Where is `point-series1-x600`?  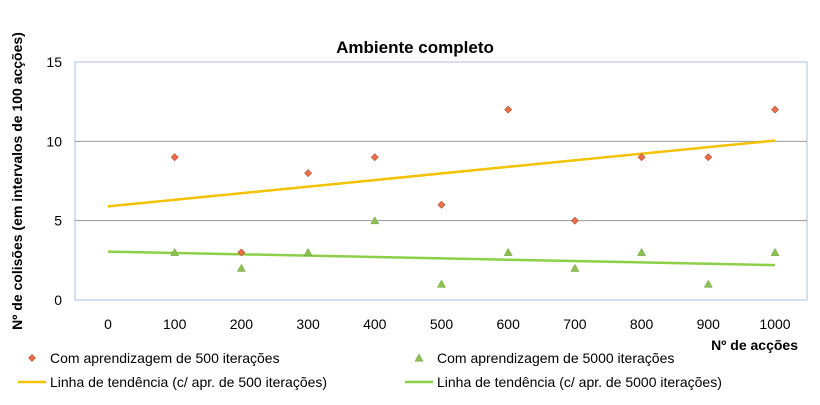
point-series1-x600 is located at coordinates (508, 109).